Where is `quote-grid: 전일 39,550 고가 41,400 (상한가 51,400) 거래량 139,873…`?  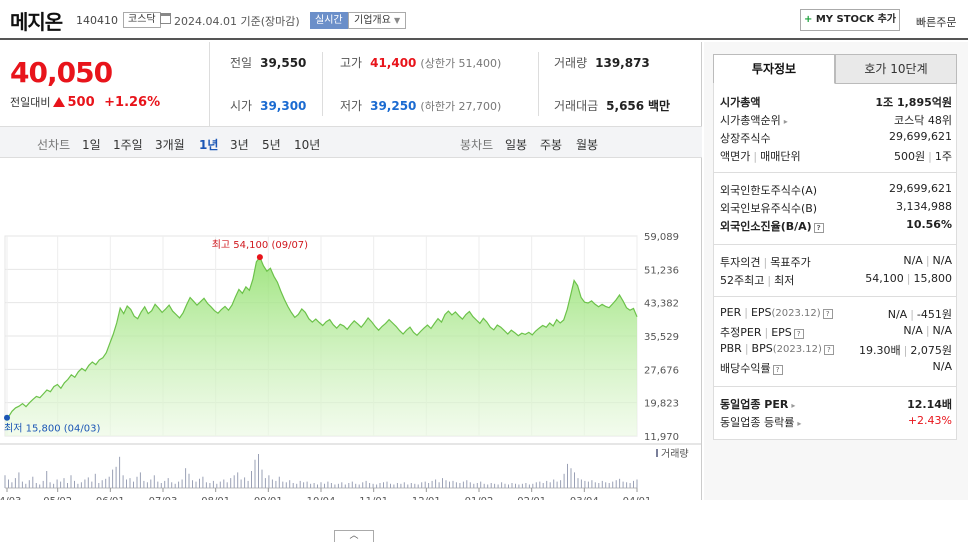
quote-grid: 전일 39,550 고가 41,400 (상한가 51,400) 거래량 139,873… is located at coordinates (456, 84).